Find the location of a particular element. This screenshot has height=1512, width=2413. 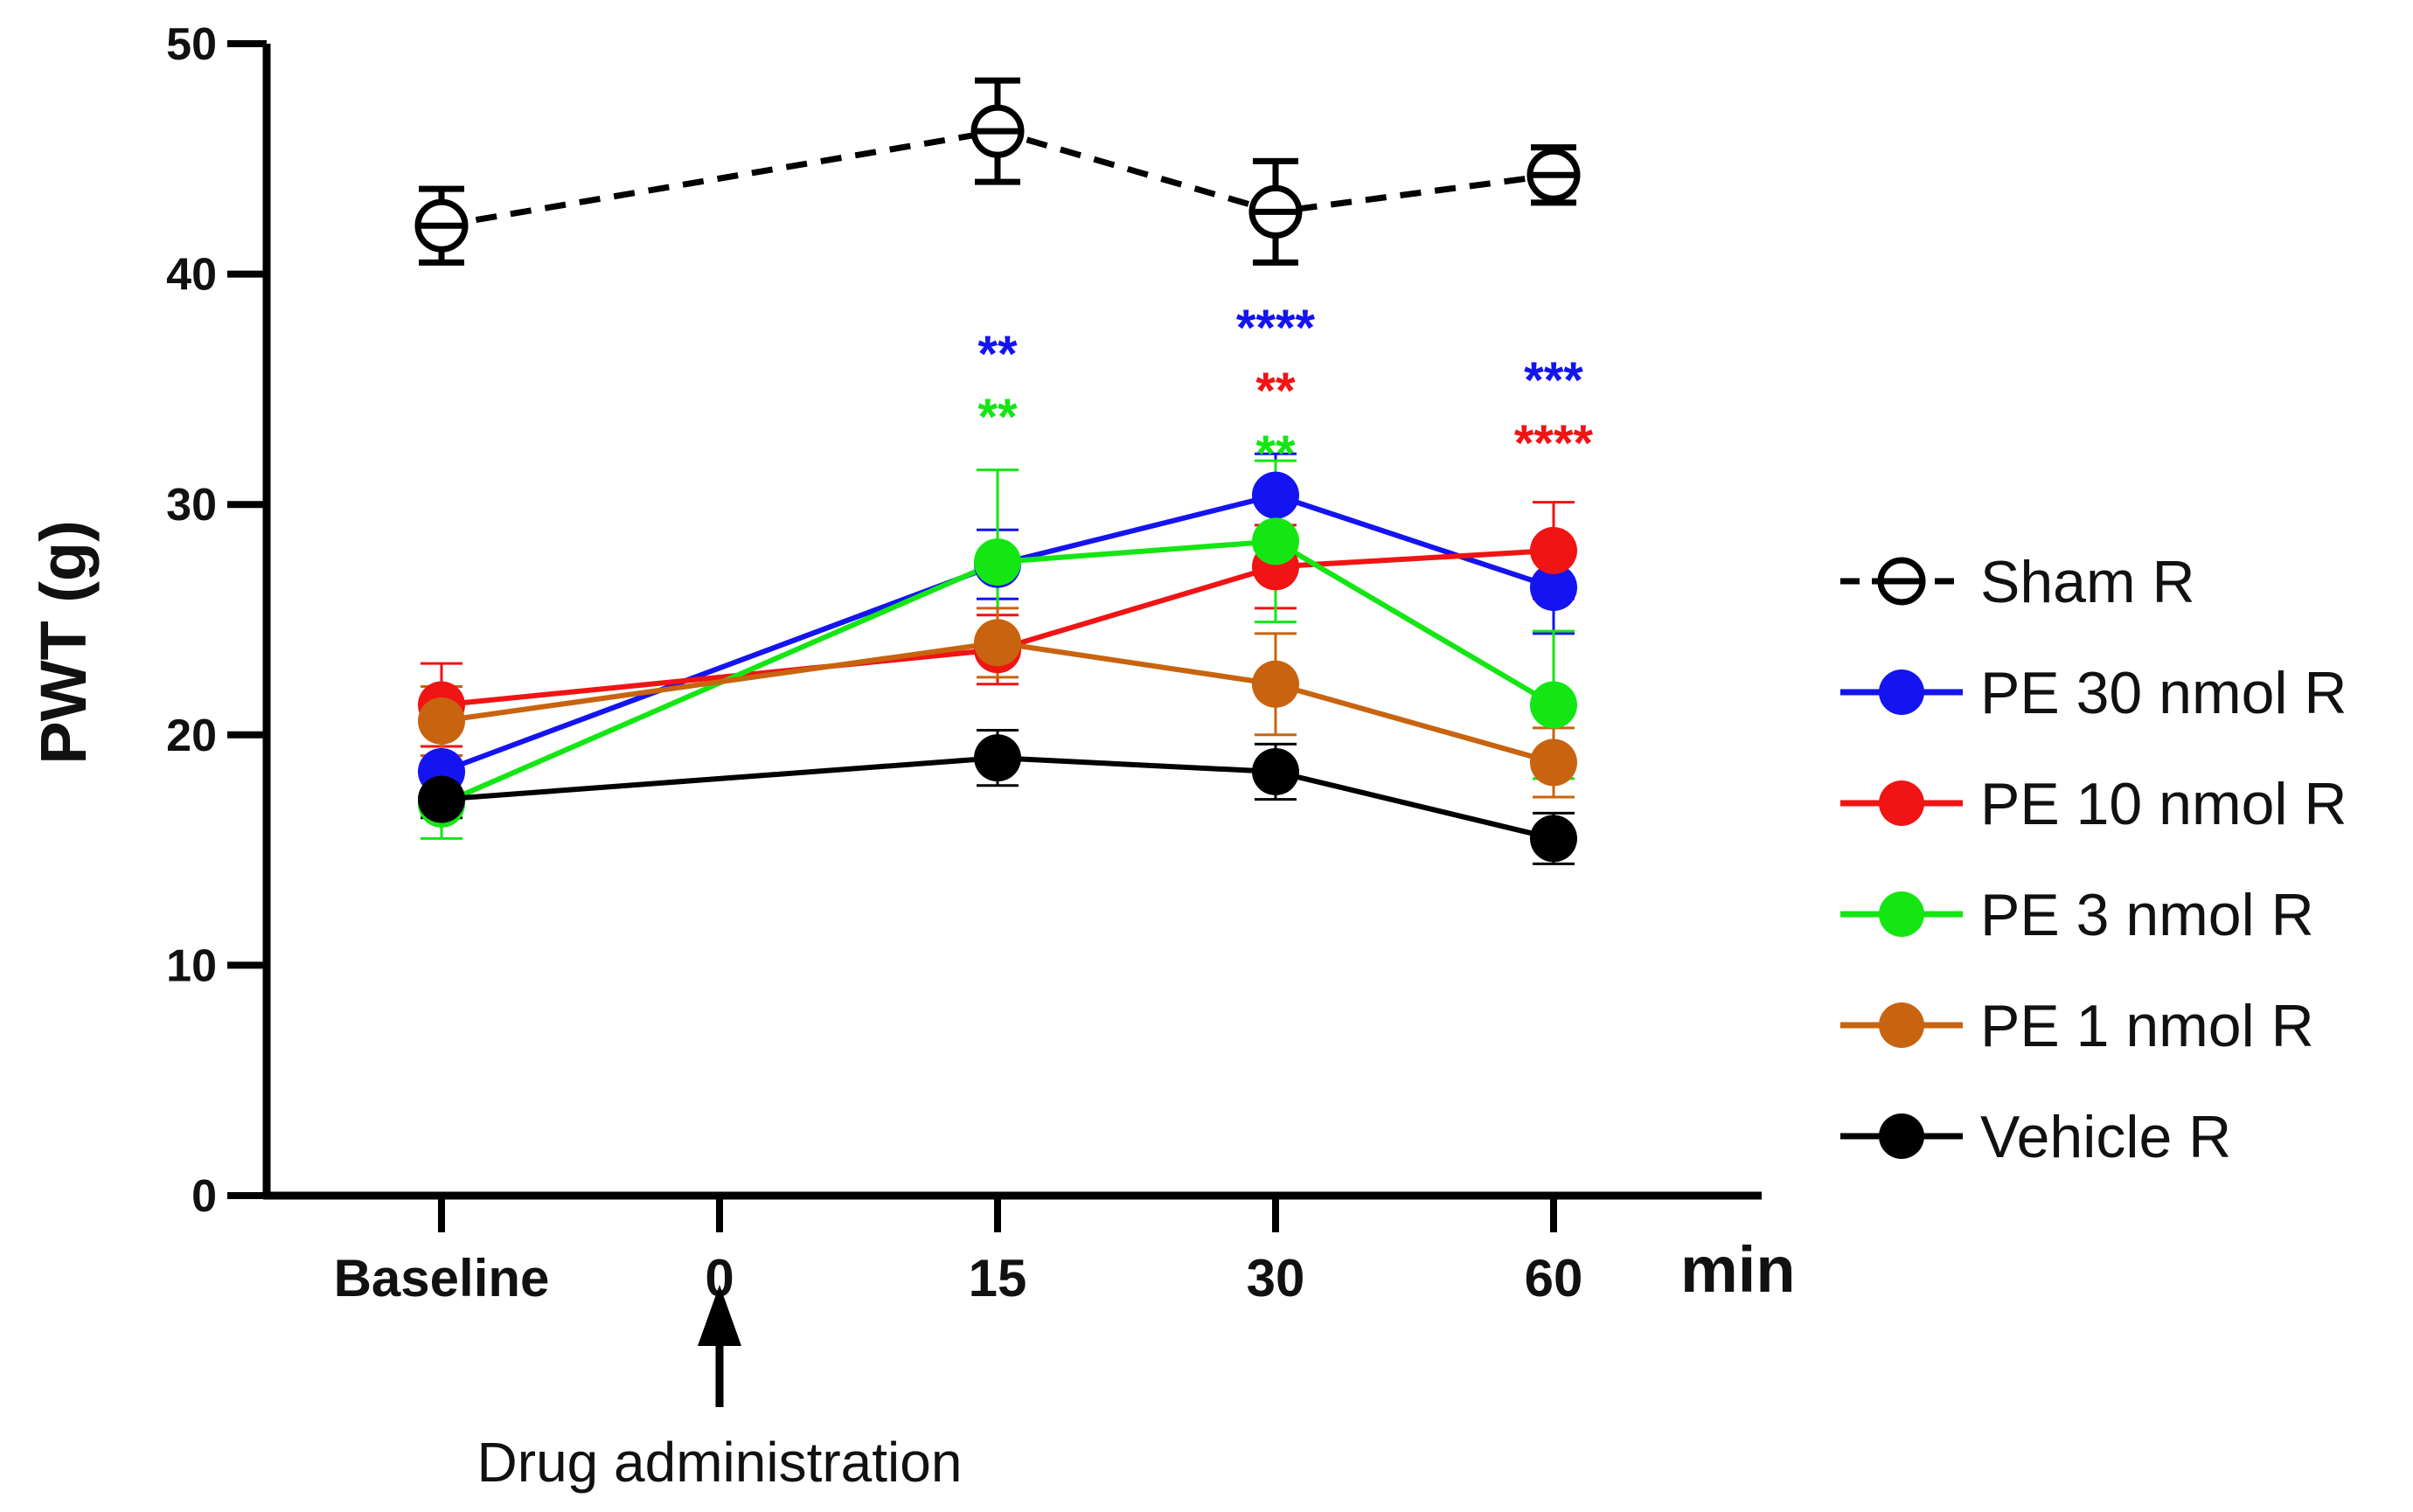

series-line-pe-10-nmol-r is located at coordinates (998, 627).